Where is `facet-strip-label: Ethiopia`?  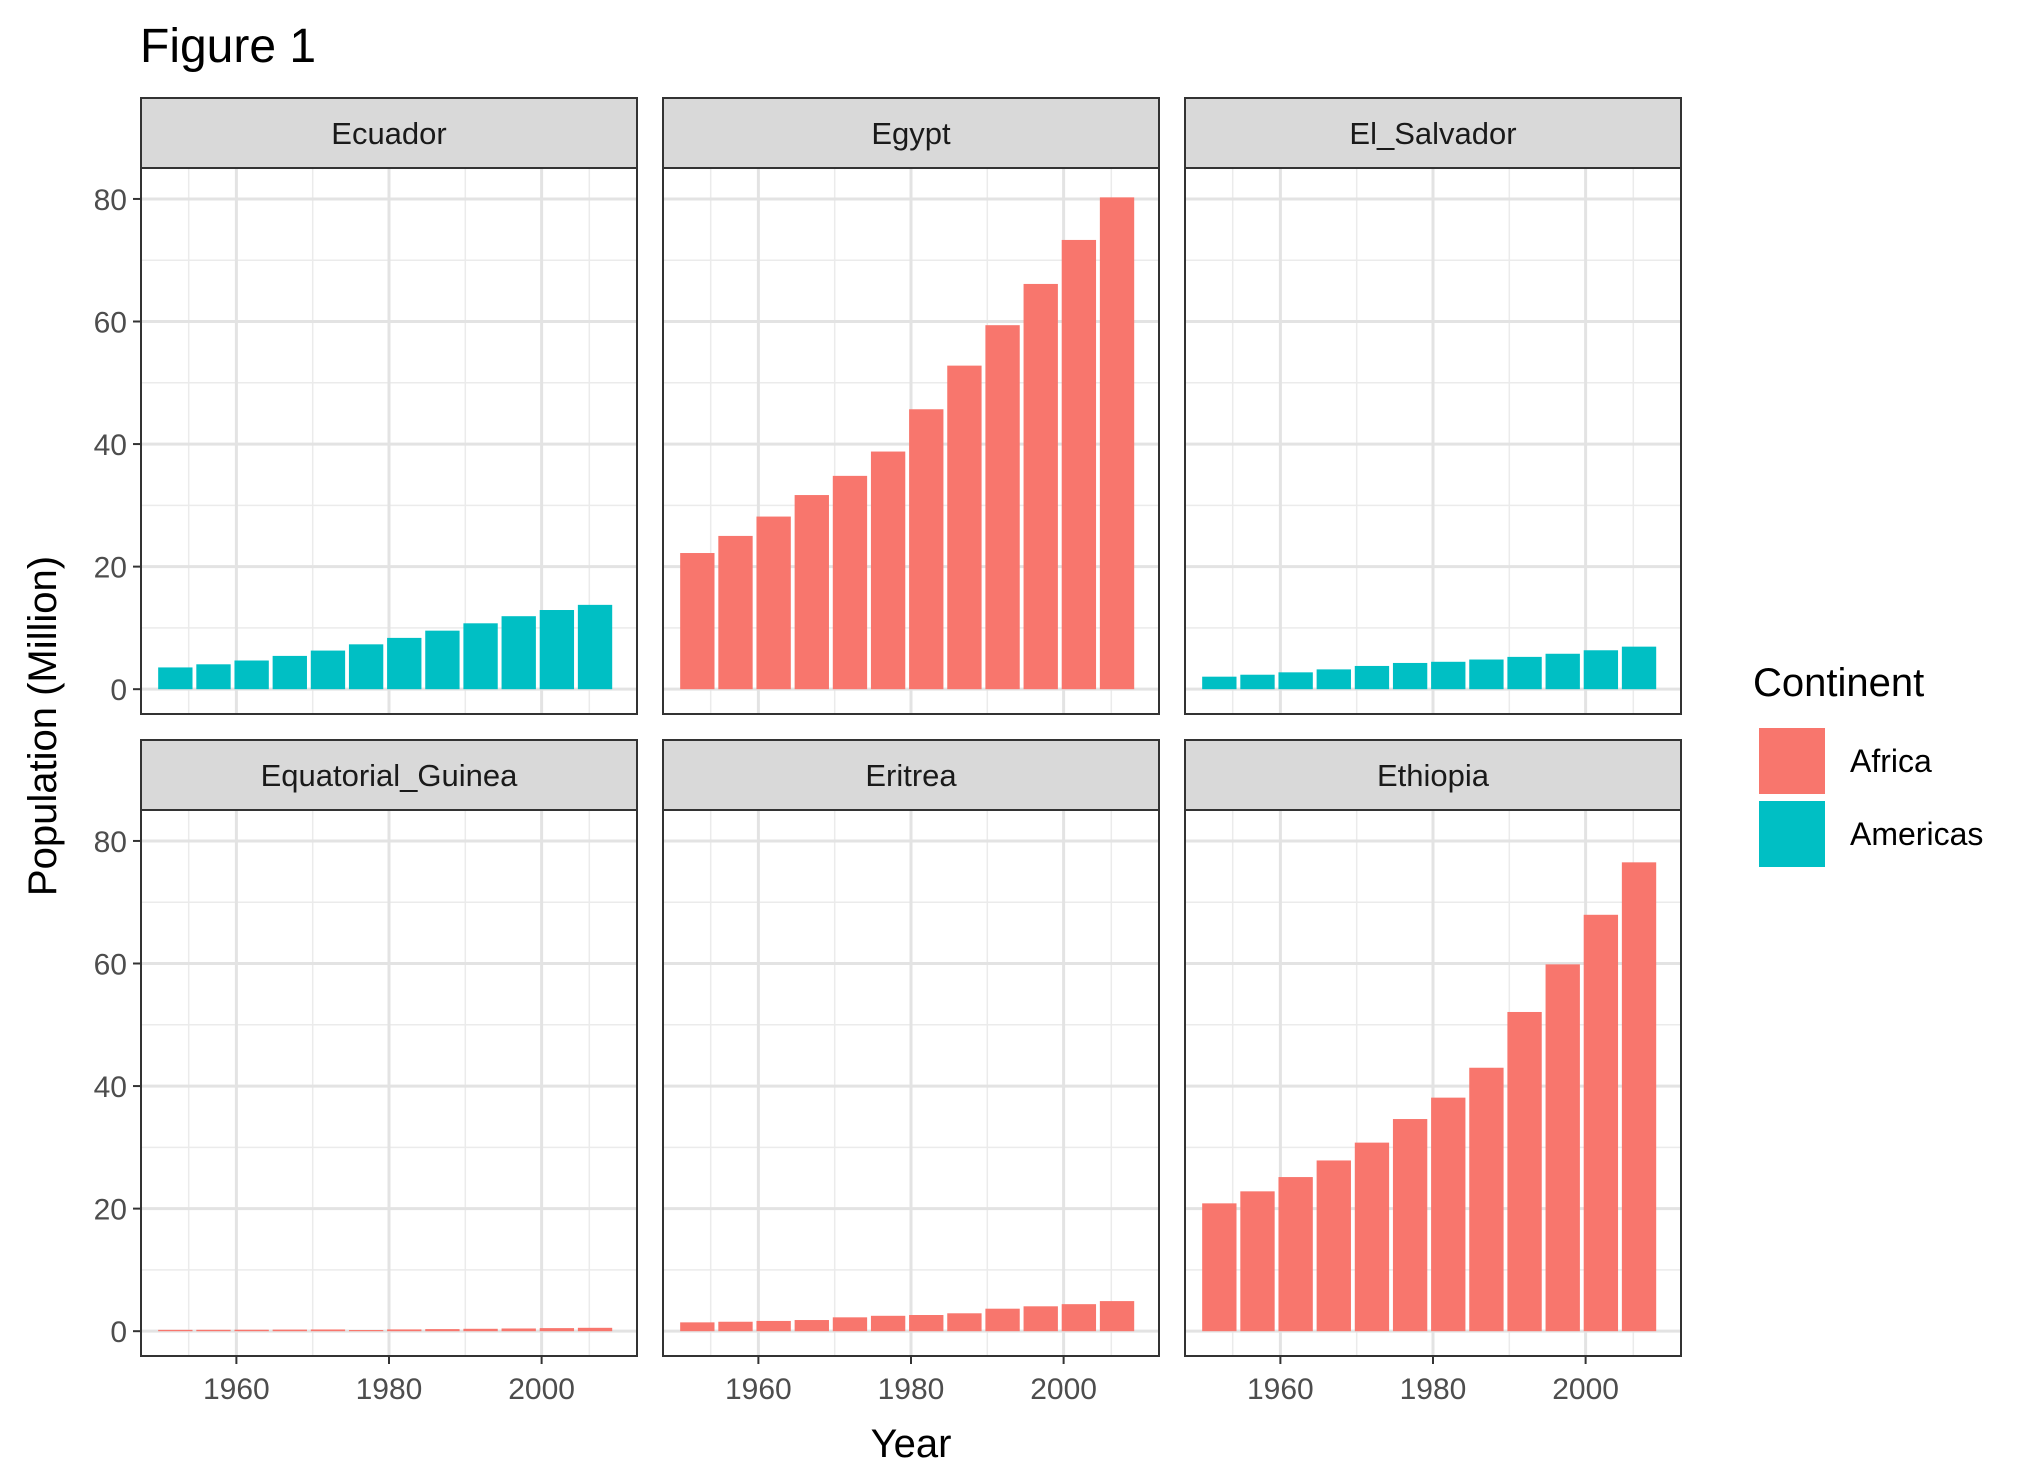 facet-strip-label: Ethiopia is located at coordinates (1433, 775).